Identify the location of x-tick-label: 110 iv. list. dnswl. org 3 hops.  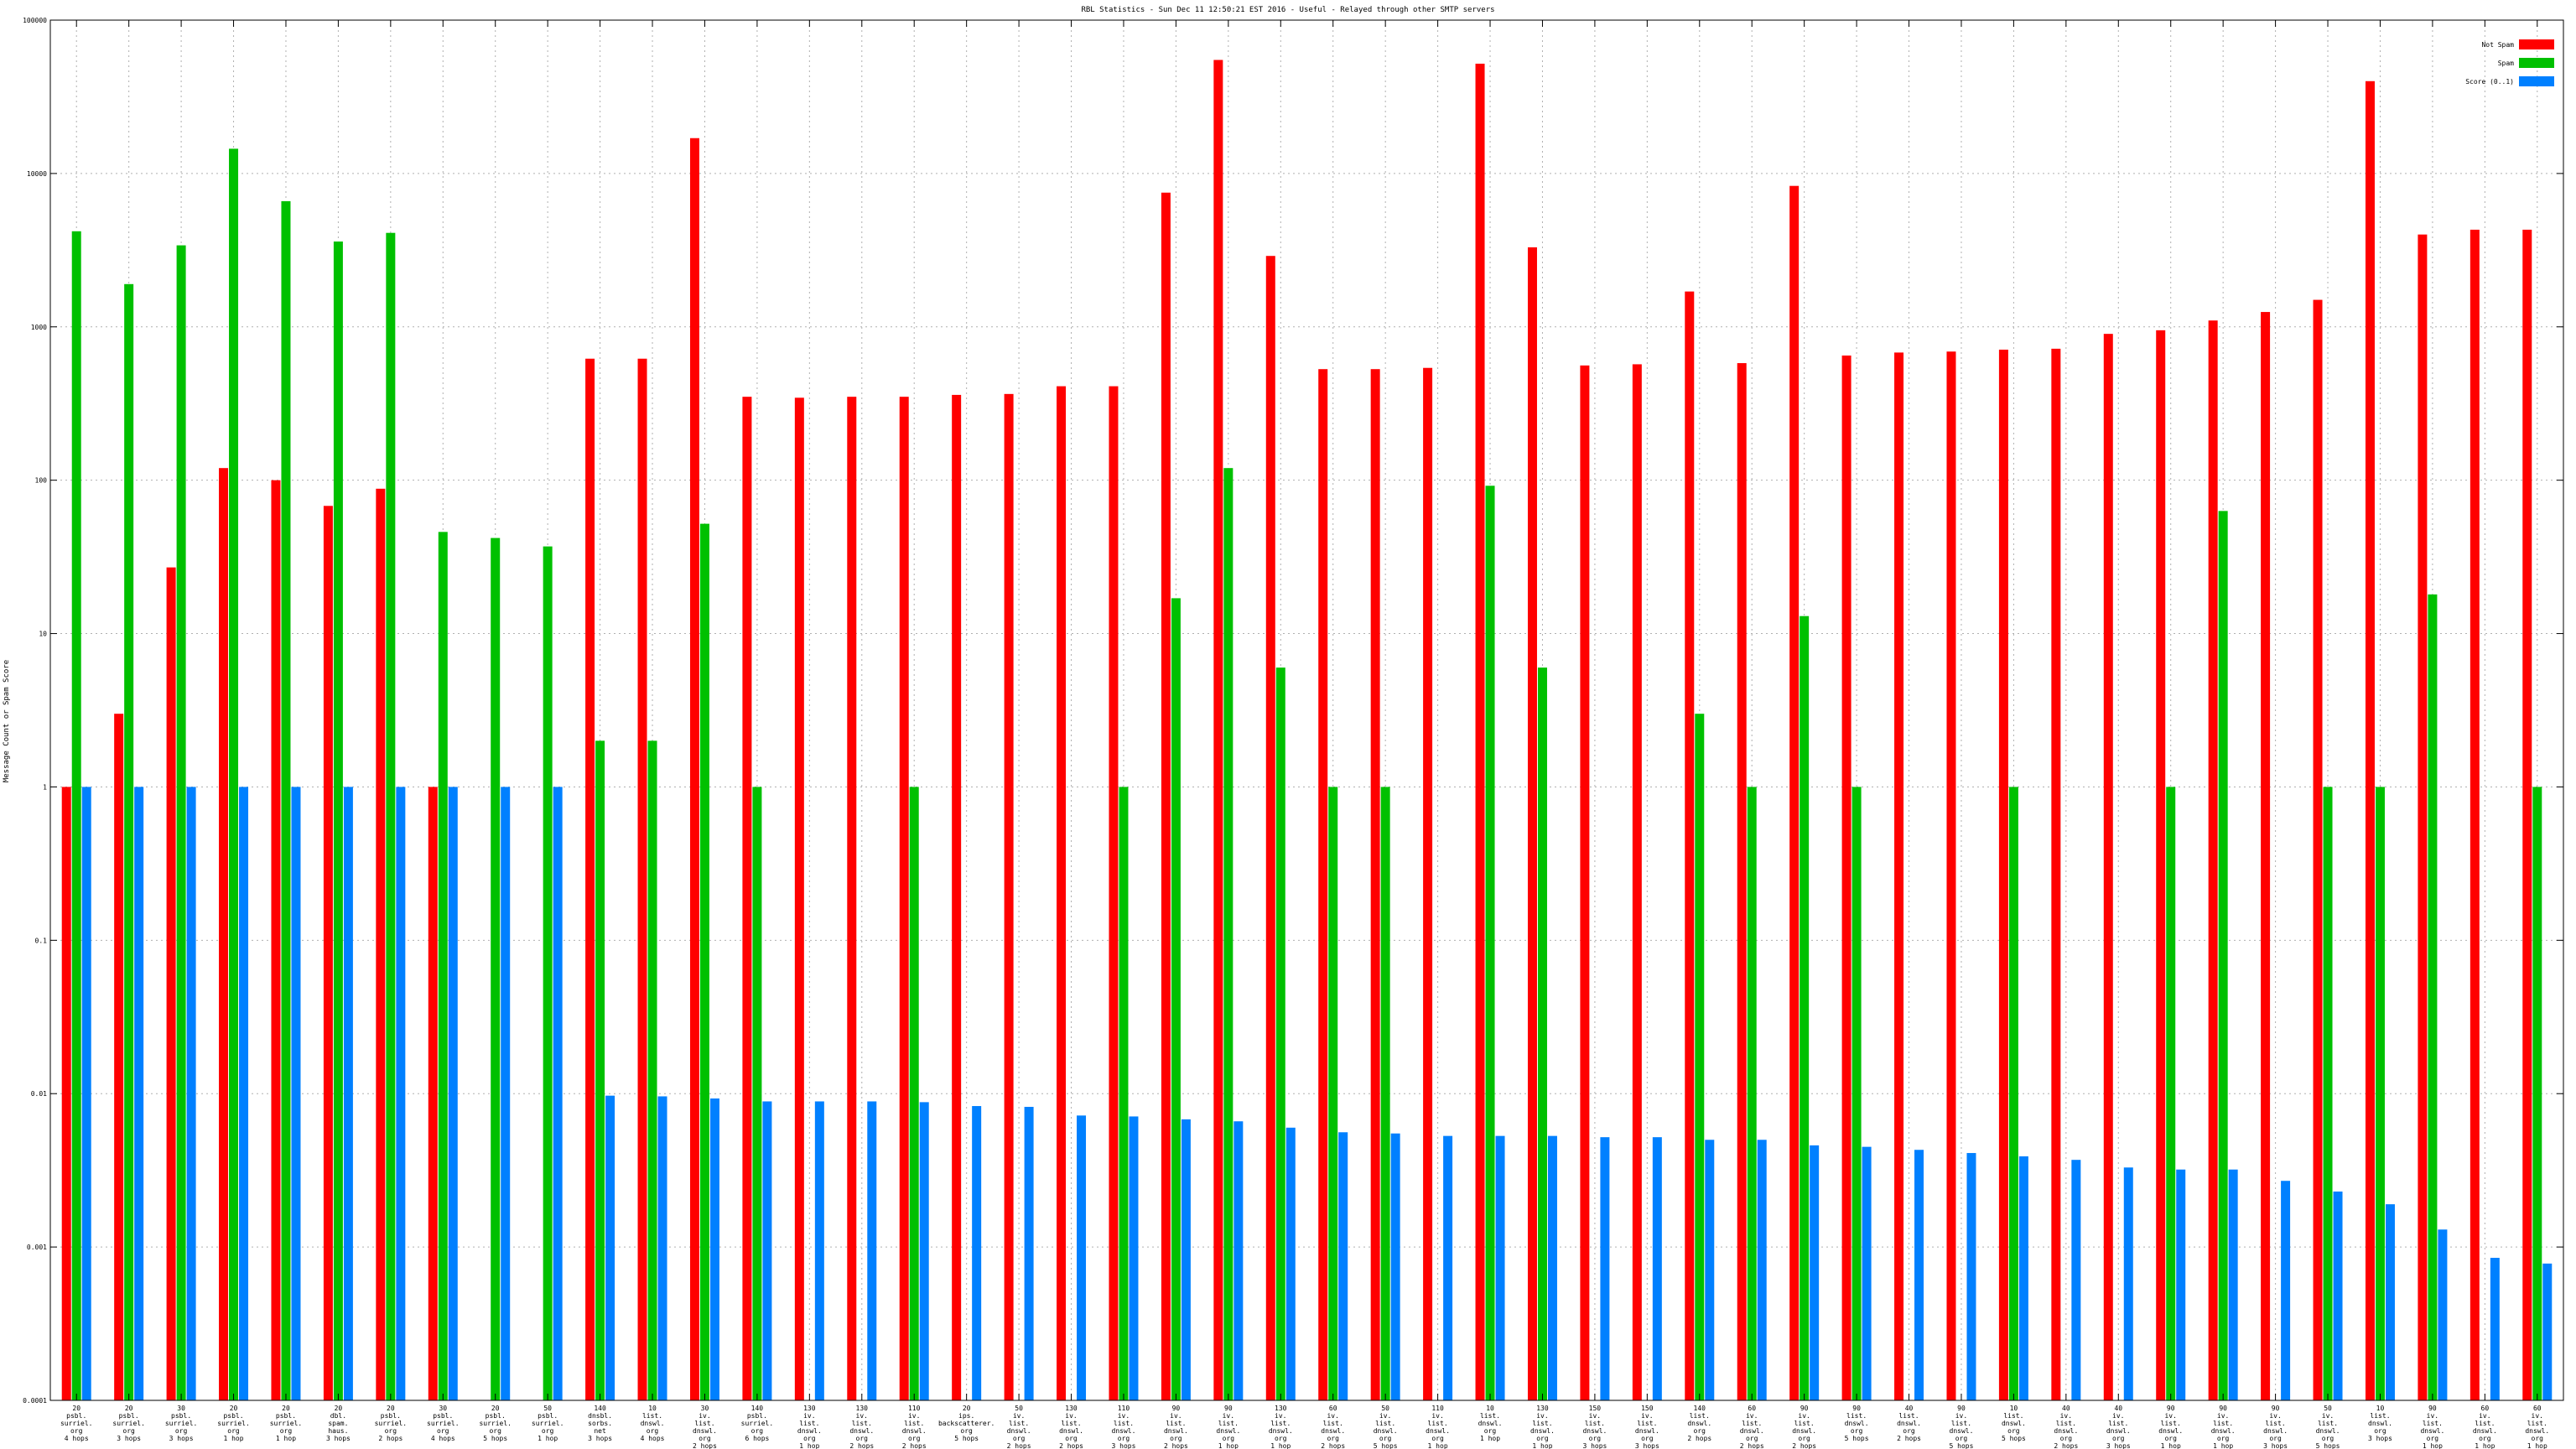
(1124, 1427).